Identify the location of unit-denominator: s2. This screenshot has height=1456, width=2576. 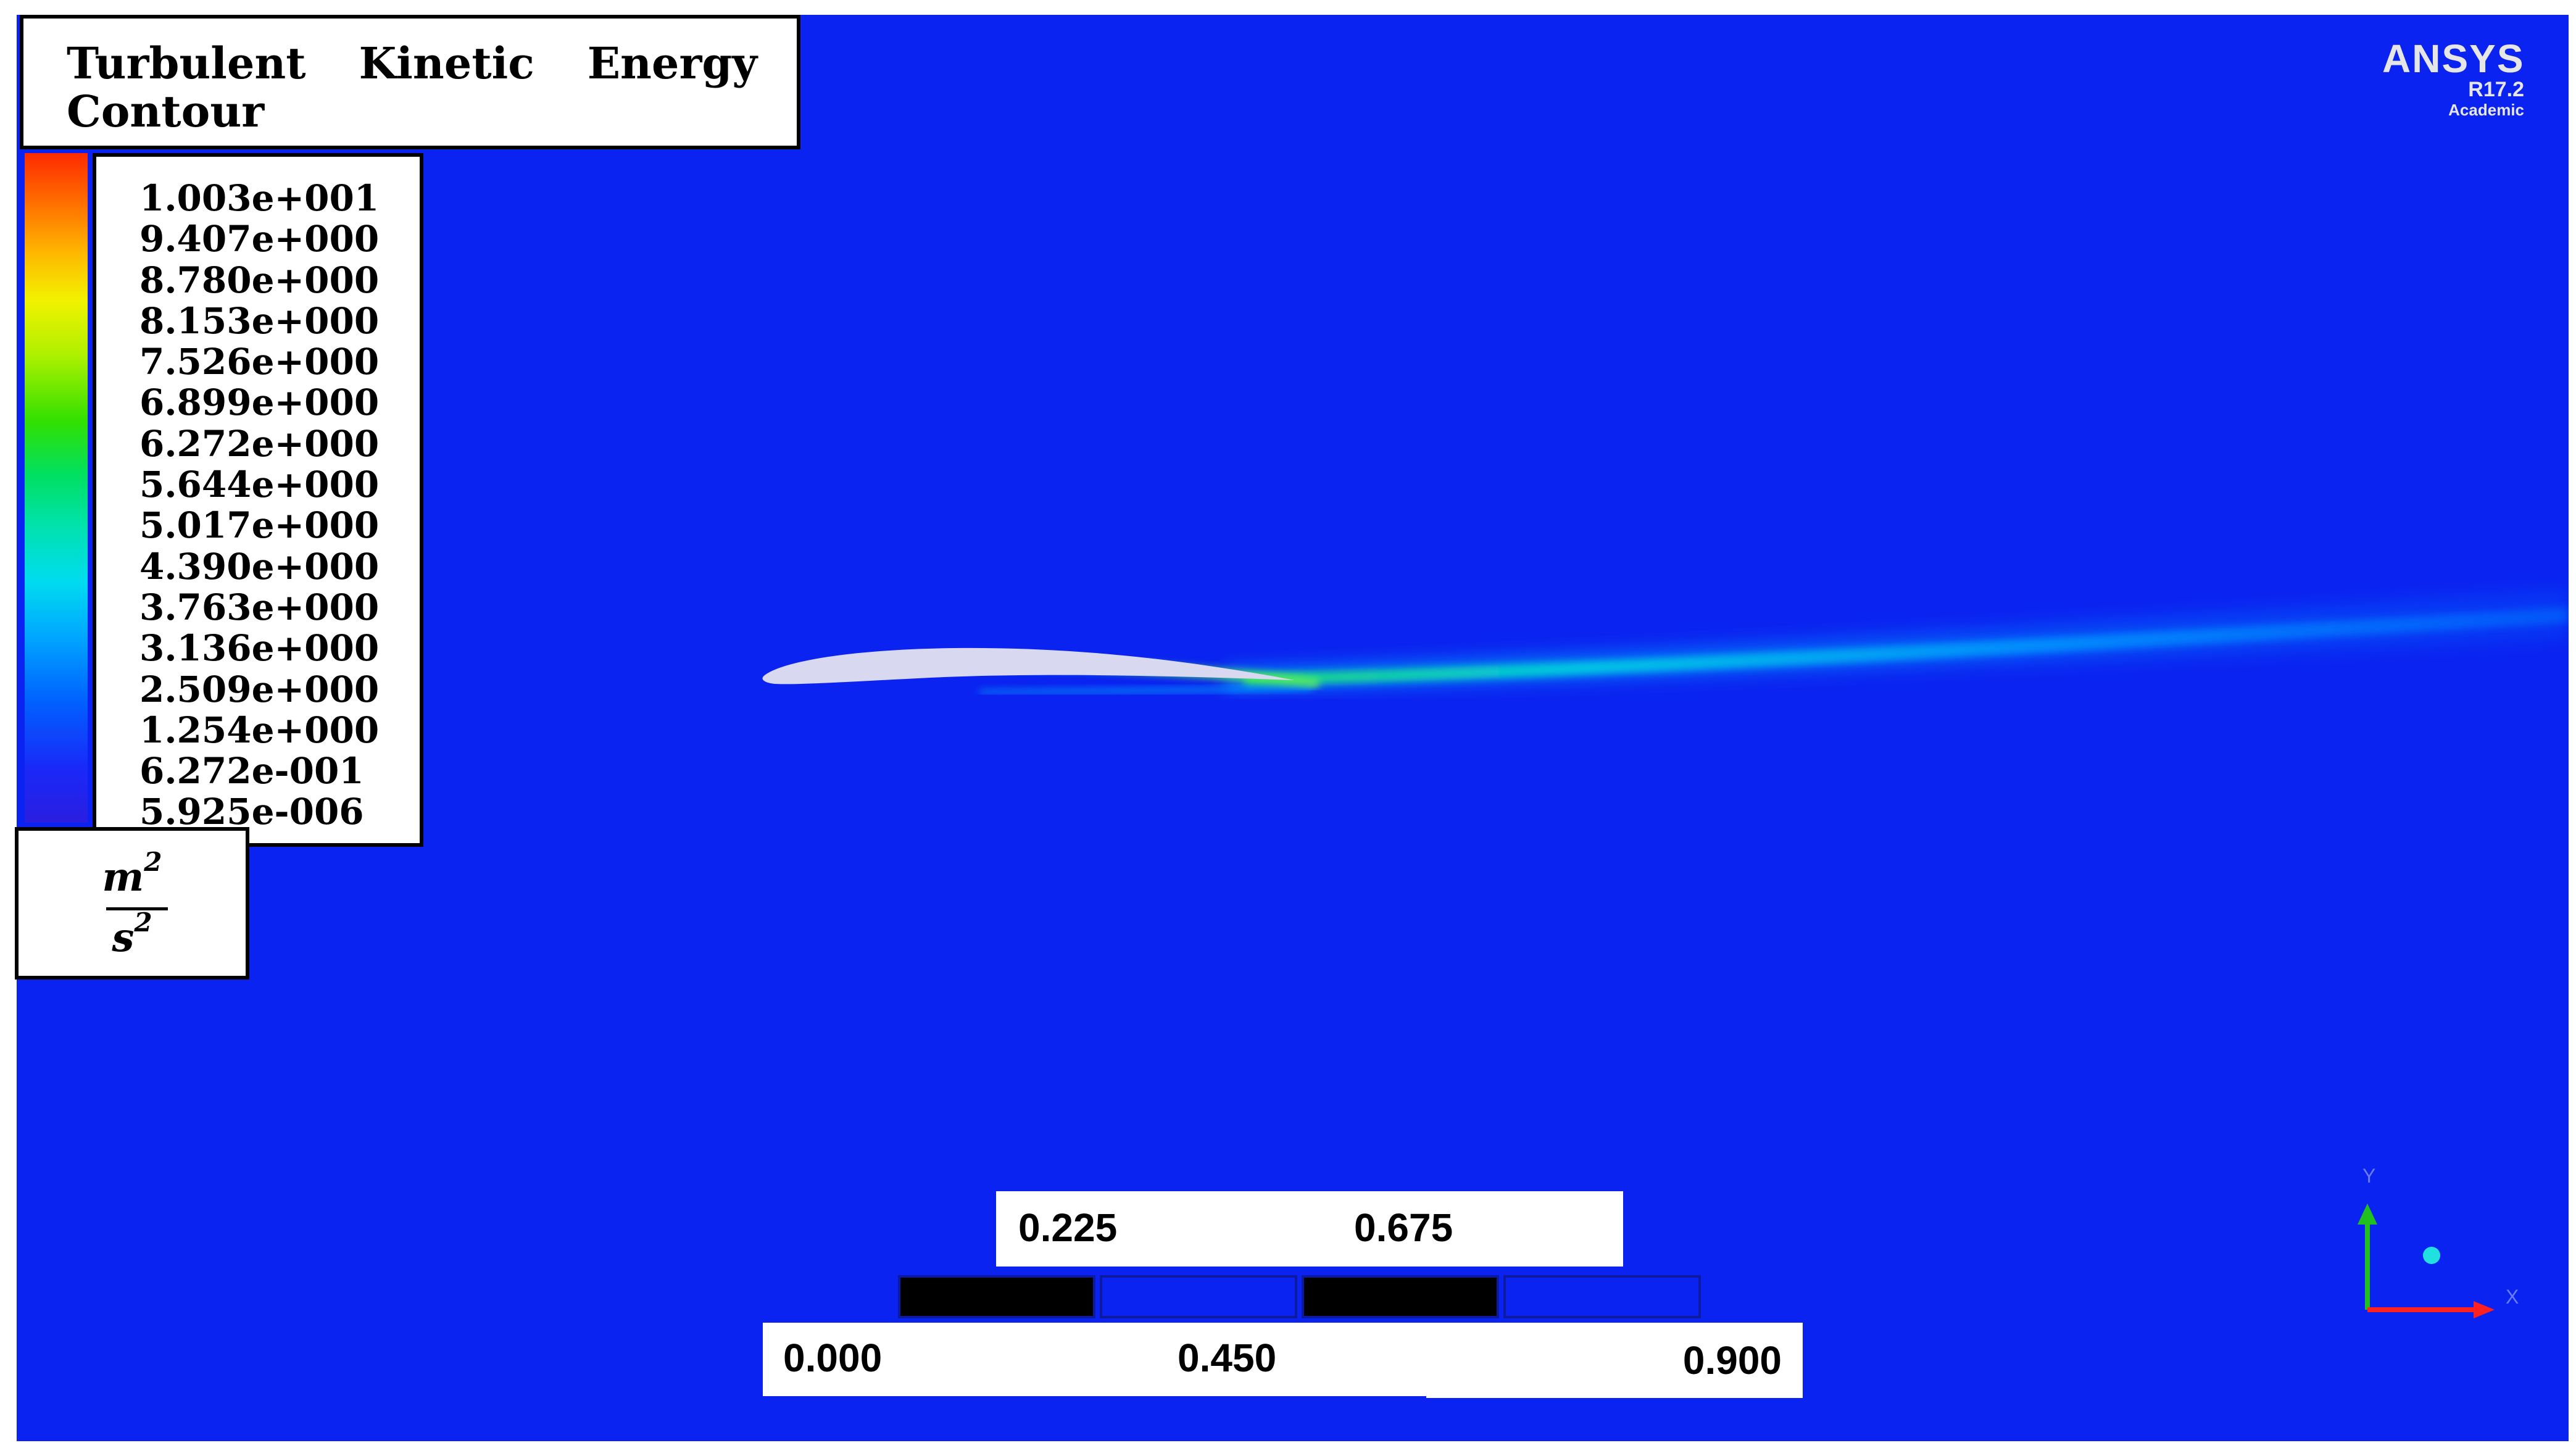
(132, 936).